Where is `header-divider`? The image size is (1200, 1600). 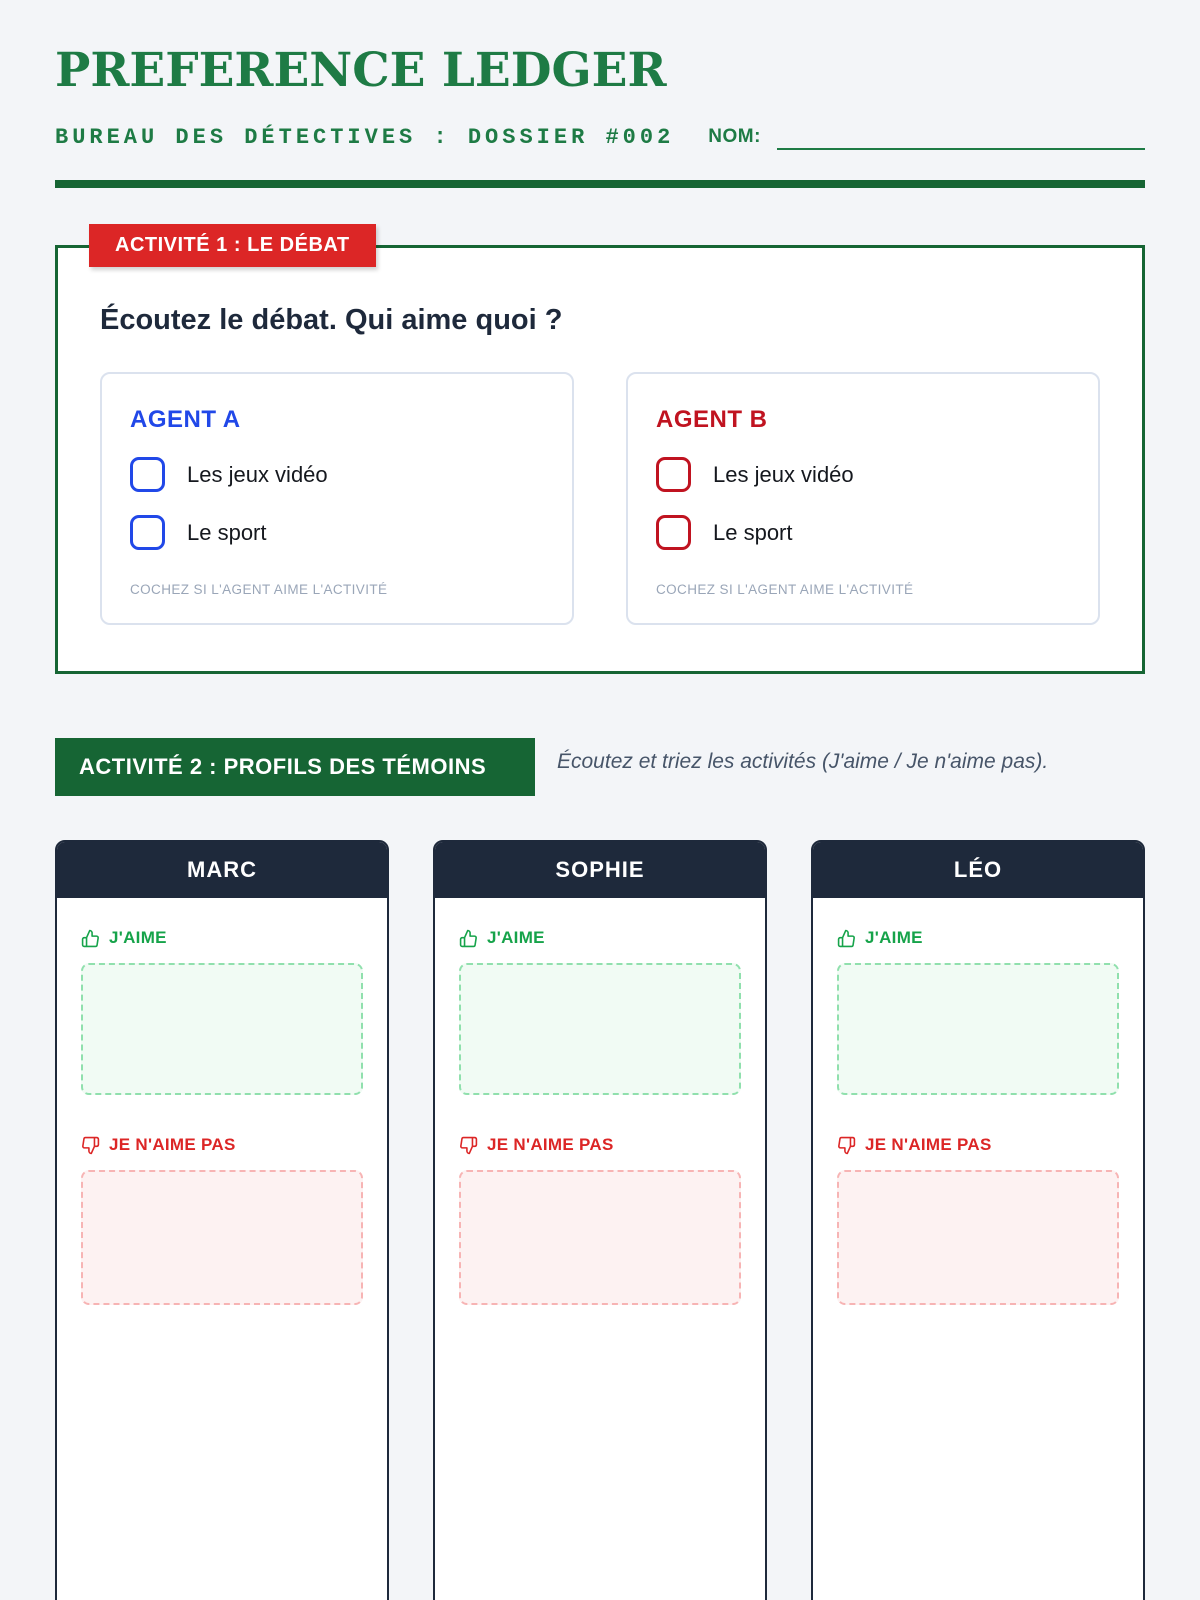
header-divider is located at coordinates (600, 184).